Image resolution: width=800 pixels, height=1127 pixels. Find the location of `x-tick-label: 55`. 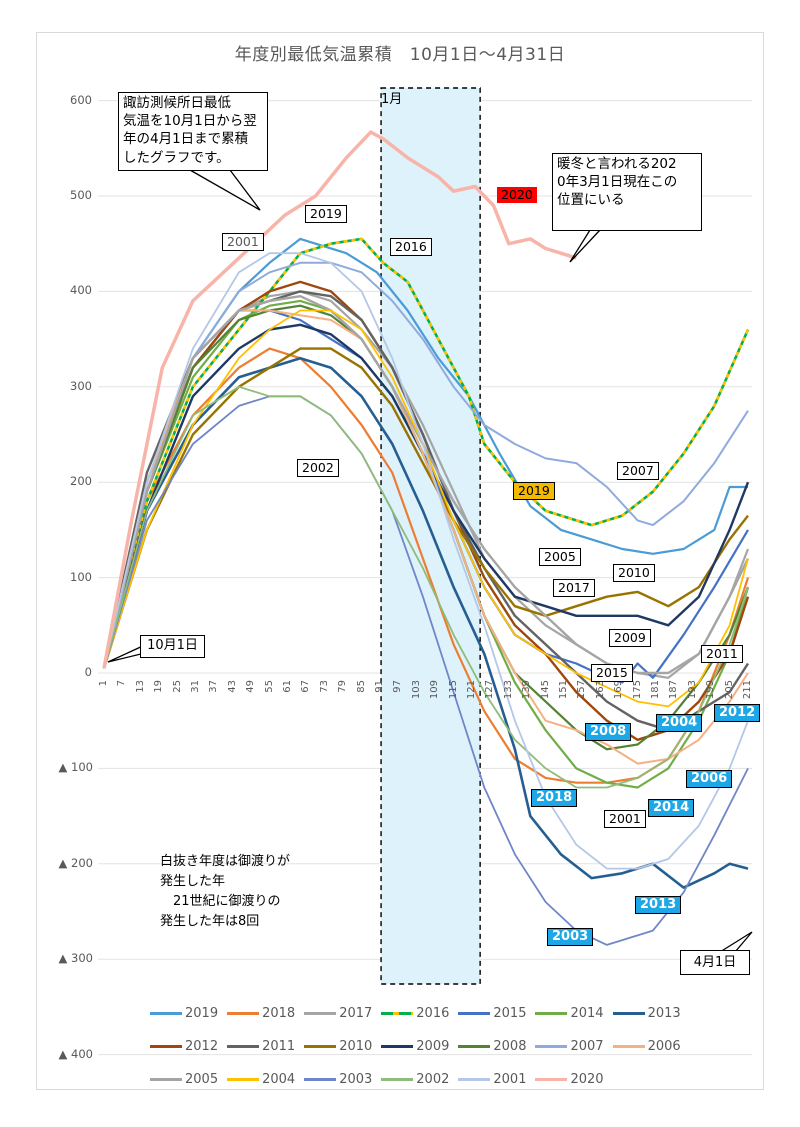

x-tick-label: 55 is located at coordinates (269, 686).